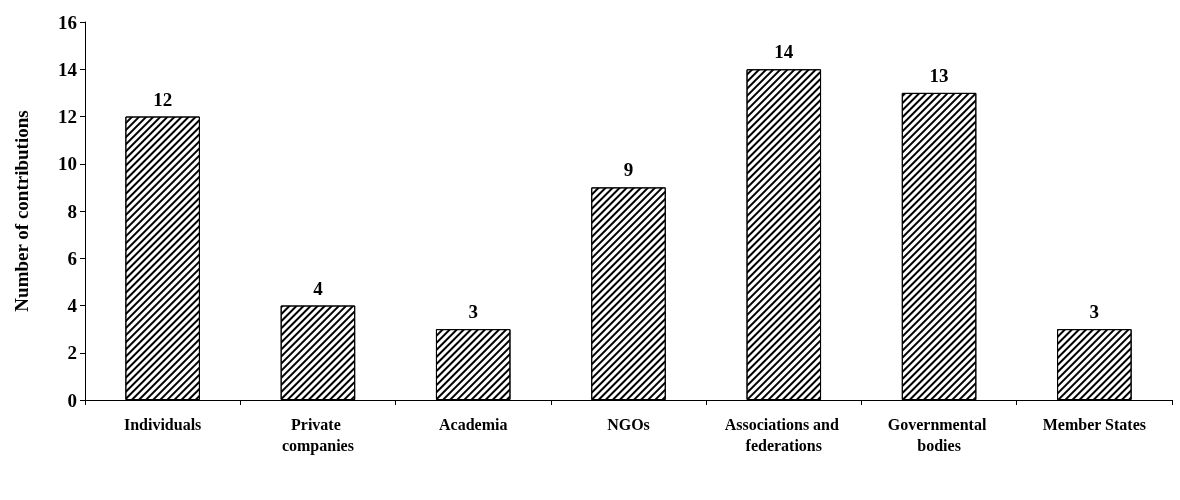 This screenshot has height=500, width=1180. I want to click on data-label: 9, so click(628, 170).